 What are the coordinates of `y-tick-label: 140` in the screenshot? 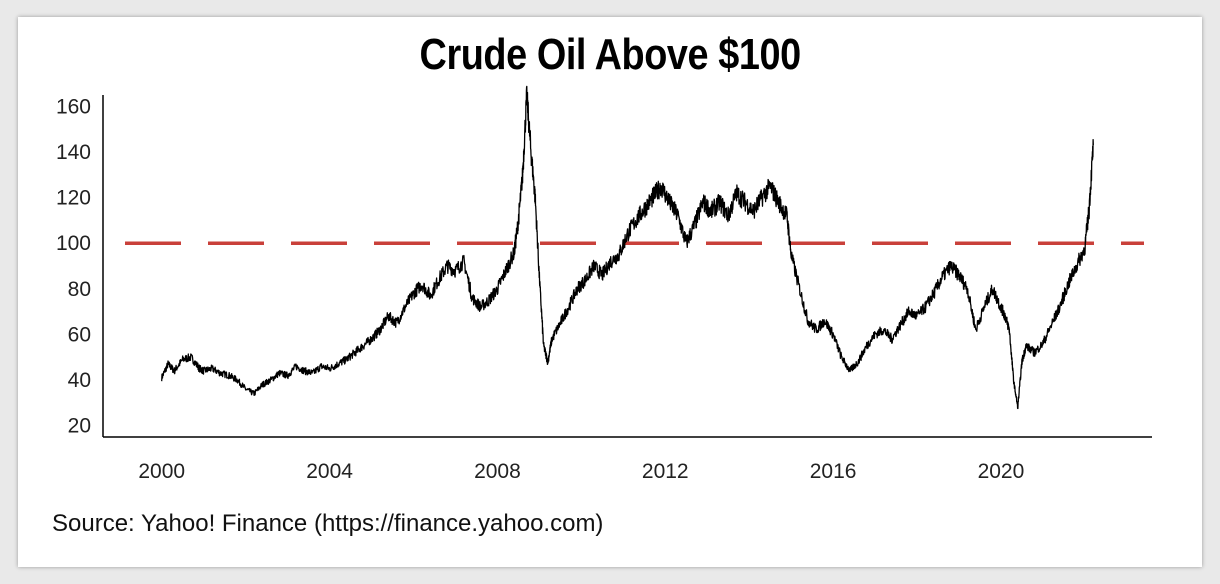 It's located at (73, 152).